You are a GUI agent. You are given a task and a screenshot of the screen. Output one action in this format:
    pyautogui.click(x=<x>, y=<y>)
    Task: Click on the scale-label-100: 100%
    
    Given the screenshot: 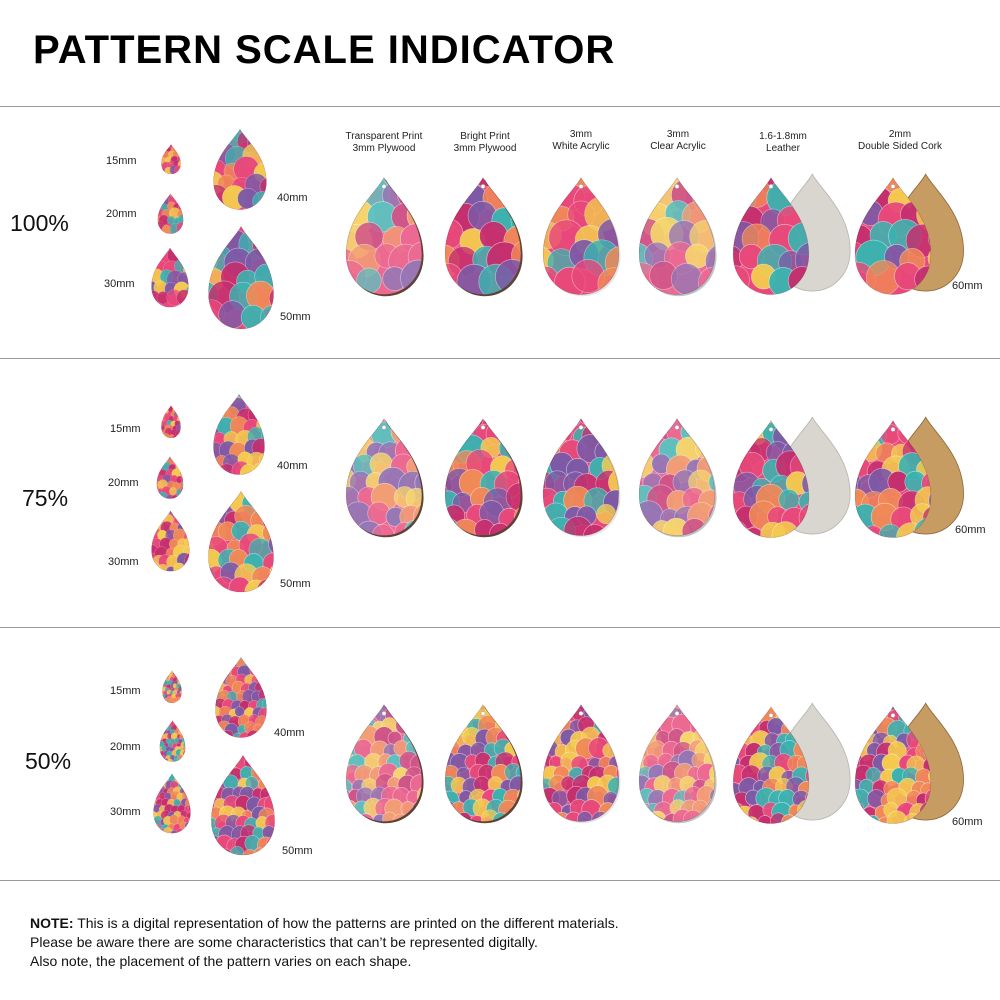 What is the action you would take?
    pyautogui.click(x=39, y=223)
    